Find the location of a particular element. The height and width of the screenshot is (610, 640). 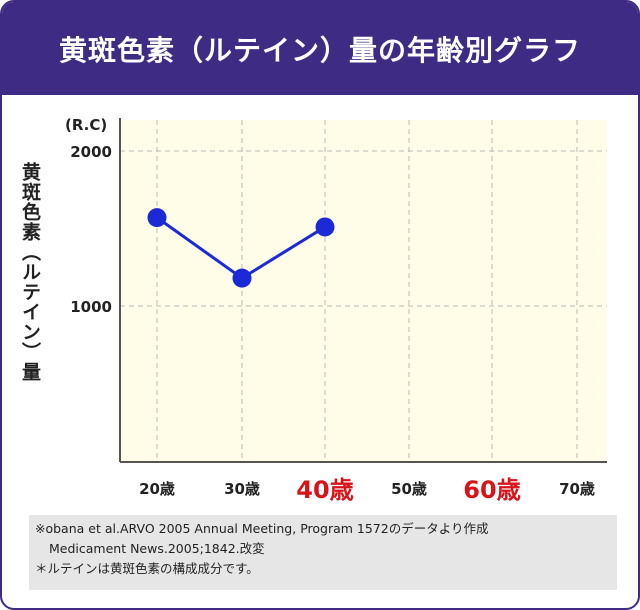

y-tick-label: 2000 is located at coordinates (91, 152).